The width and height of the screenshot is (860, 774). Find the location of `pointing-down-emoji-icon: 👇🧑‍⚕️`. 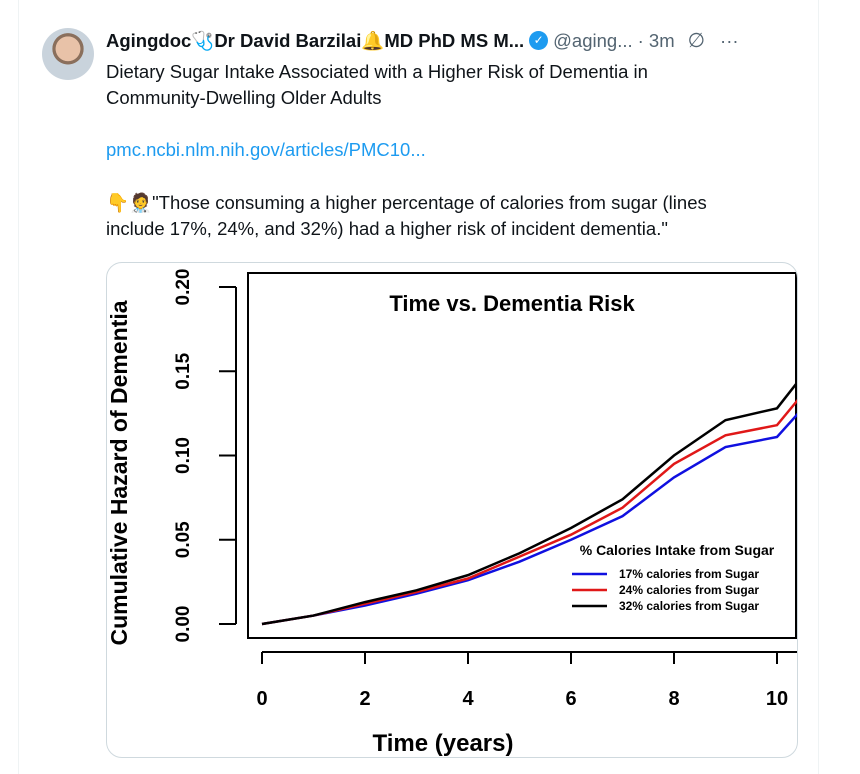

pointing-down-emoji-icon: 👇🧑‍⚕️ is located at coordinates (129, 202).